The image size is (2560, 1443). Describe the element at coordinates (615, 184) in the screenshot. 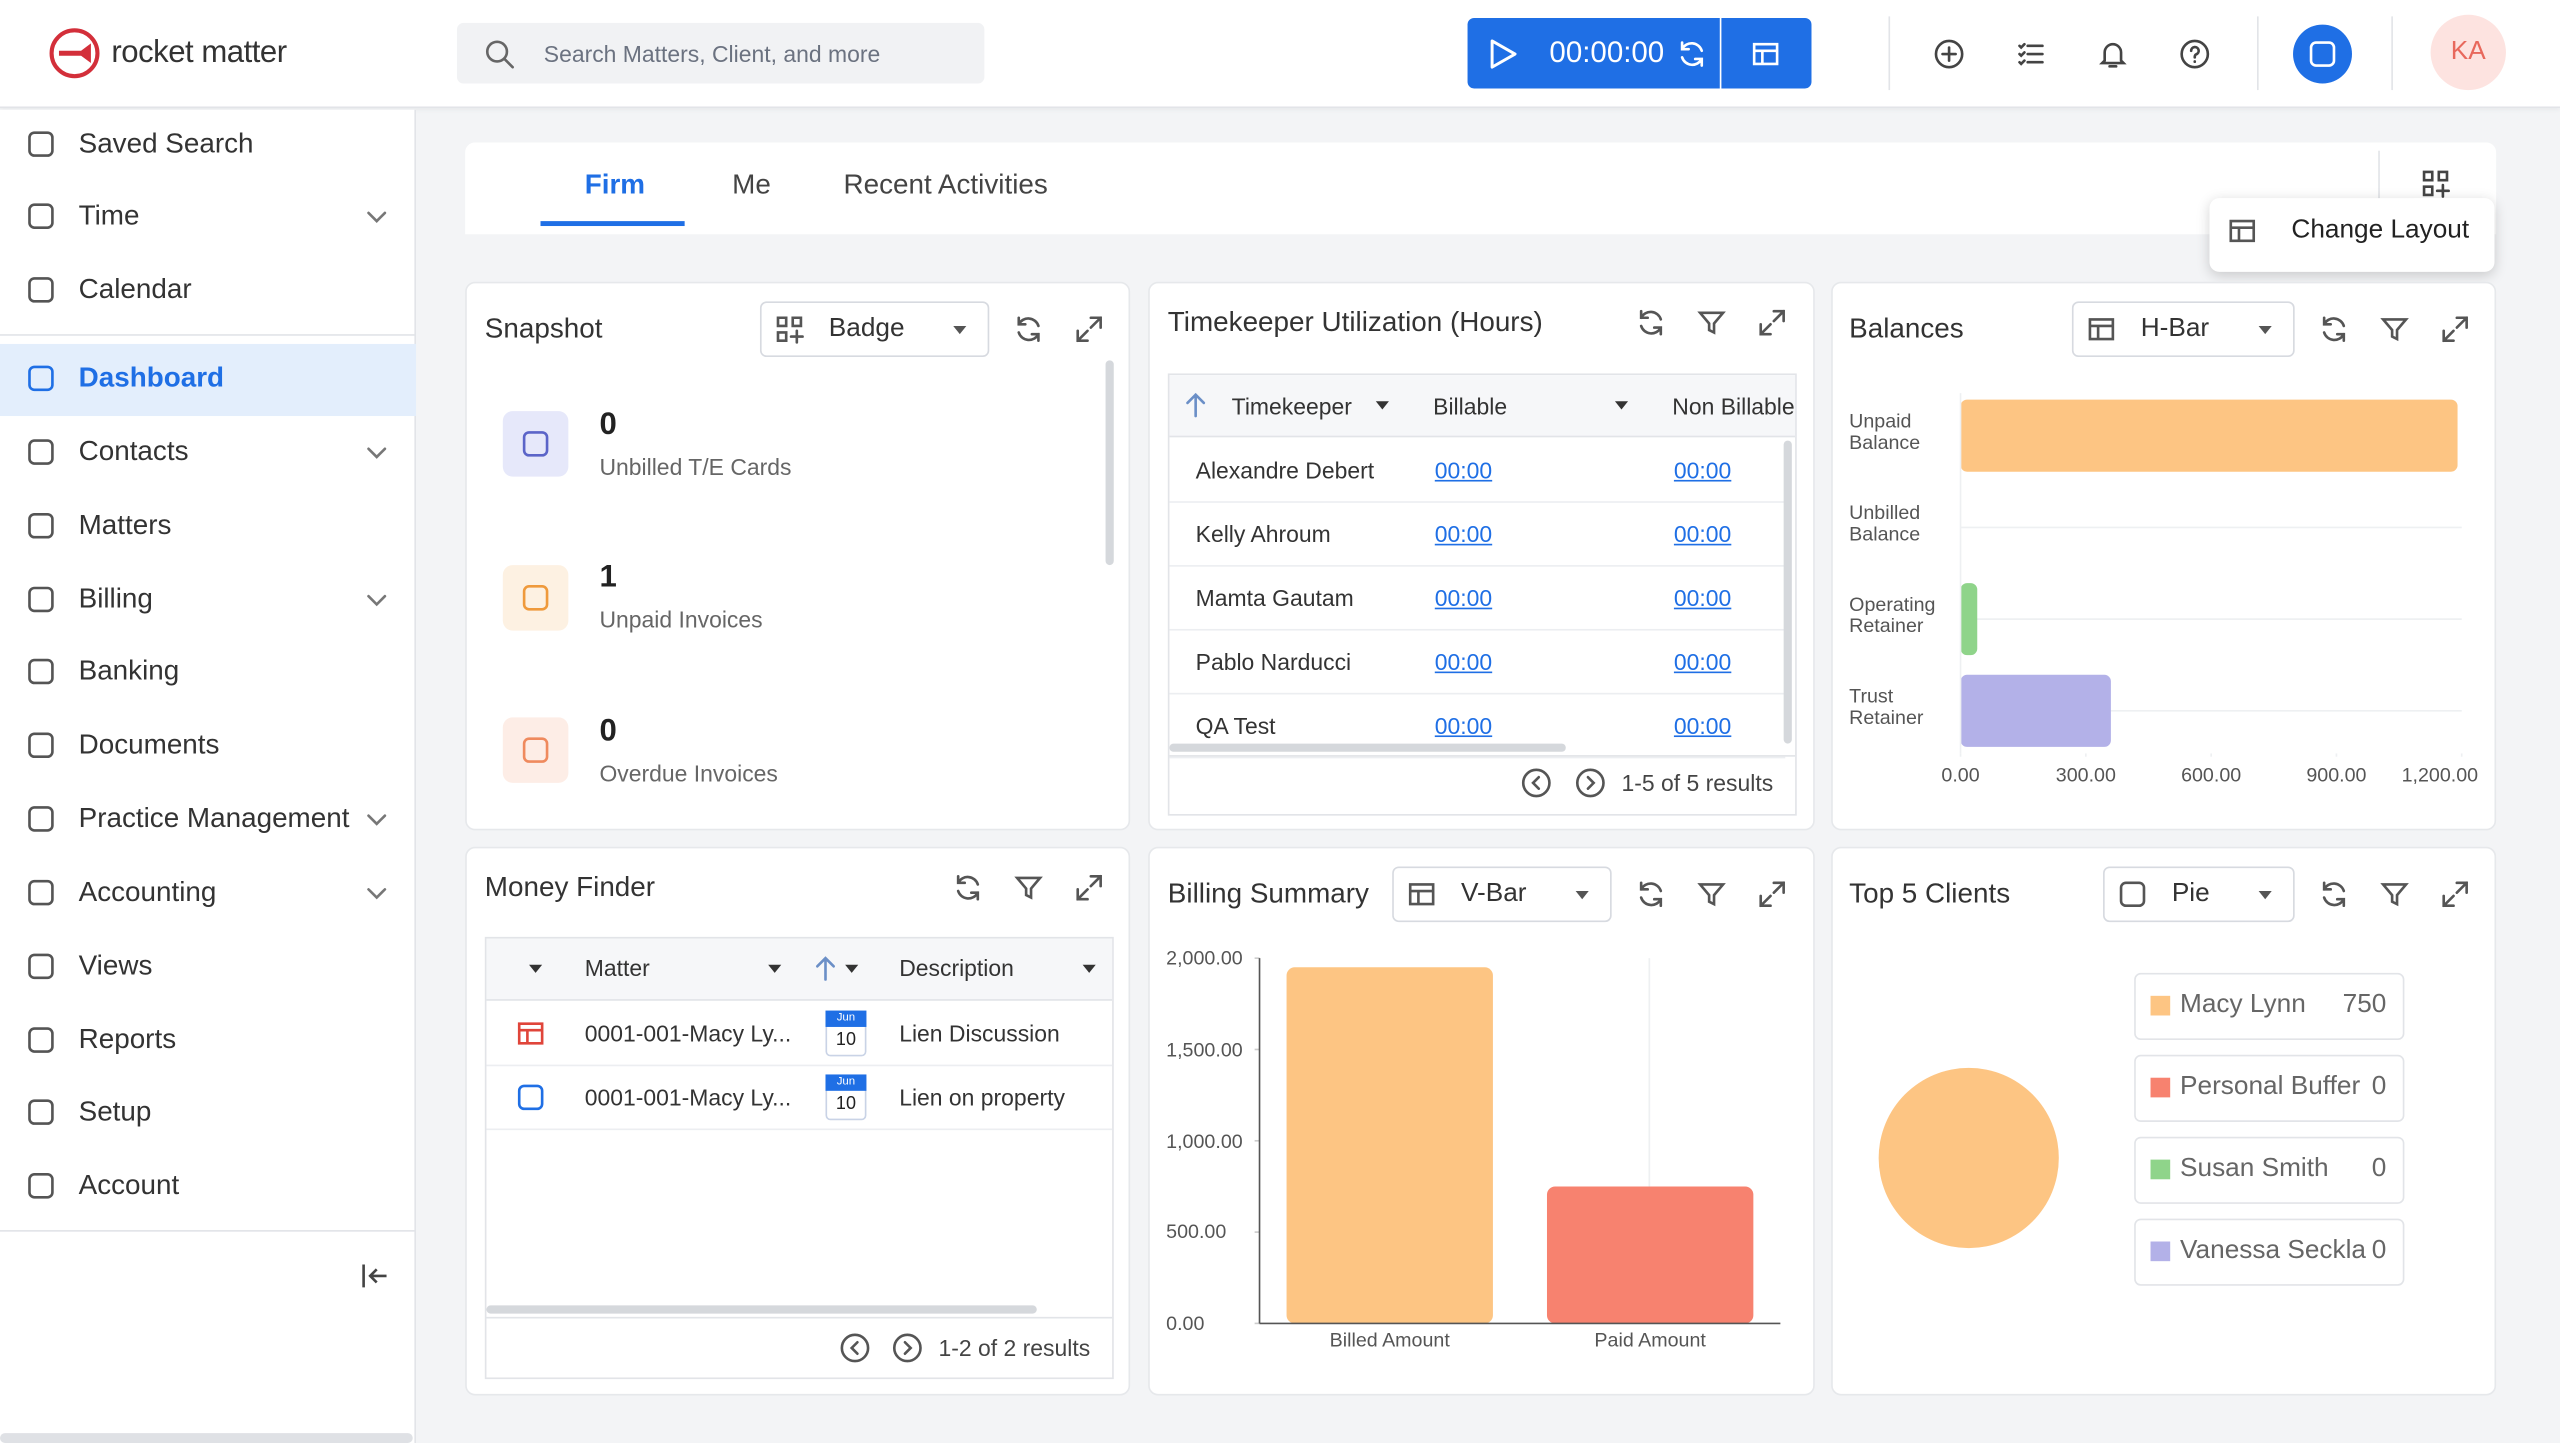

I see `tab: Firm` at that location.